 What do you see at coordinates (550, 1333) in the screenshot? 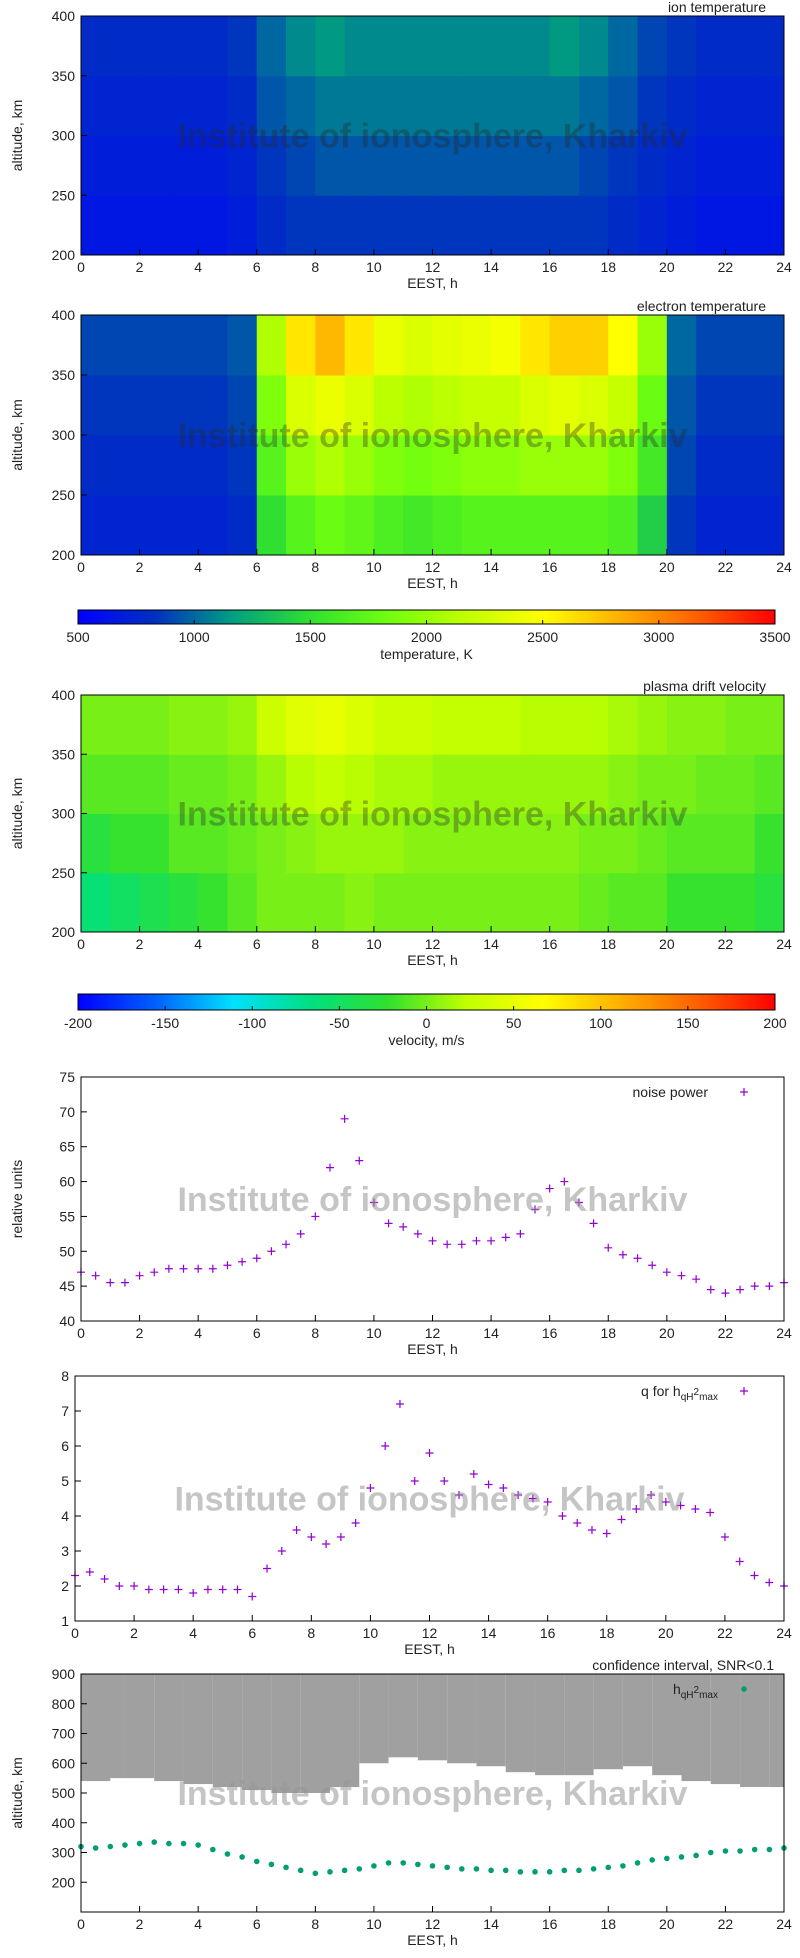
I see `x-tick-label: 16` at bounding box center [550, 1333].